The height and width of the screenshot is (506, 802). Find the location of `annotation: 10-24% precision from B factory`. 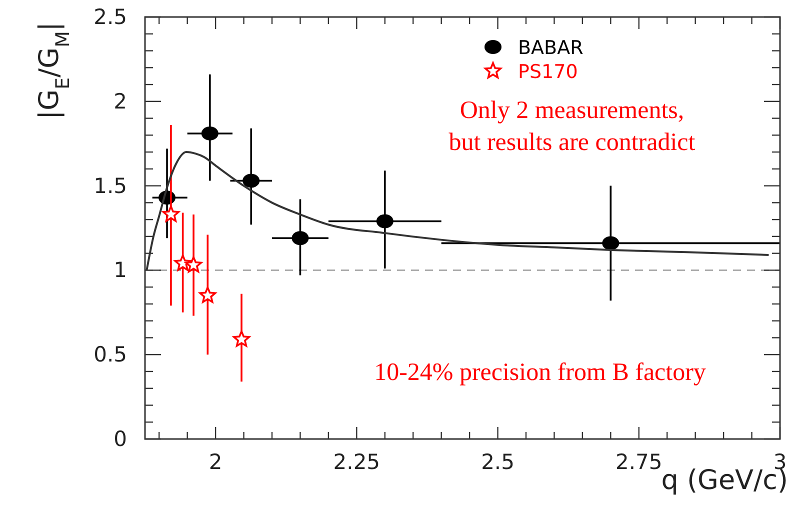

annotation: 10-24% precision from B factory is located at coordinates (540, 372).